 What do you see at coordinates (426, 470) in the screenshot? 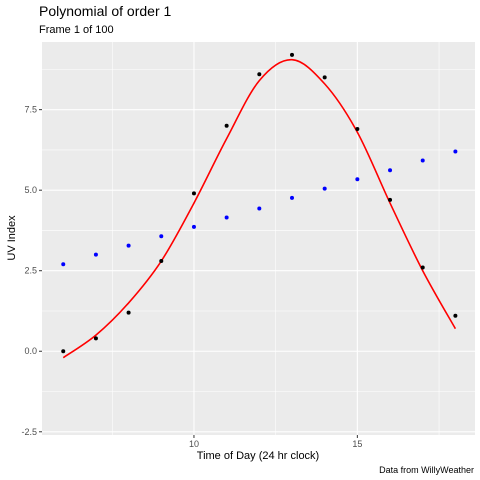
I see `data-source-caption: Data from WillyWeather` at bounding box center [426, 470].